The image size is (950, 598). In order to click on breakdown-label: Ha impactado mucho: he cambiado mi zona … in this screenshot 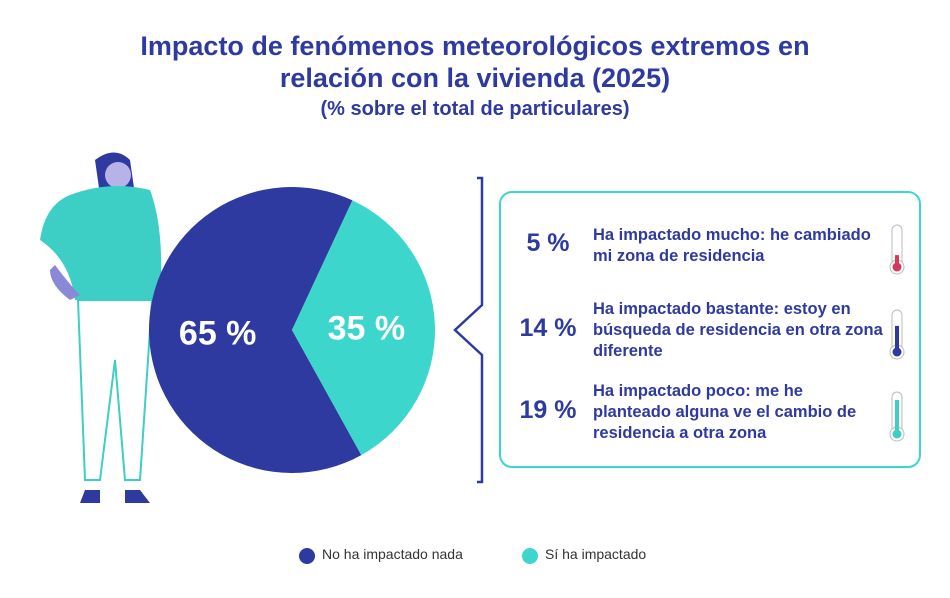, I will do `click(732, 245)`.